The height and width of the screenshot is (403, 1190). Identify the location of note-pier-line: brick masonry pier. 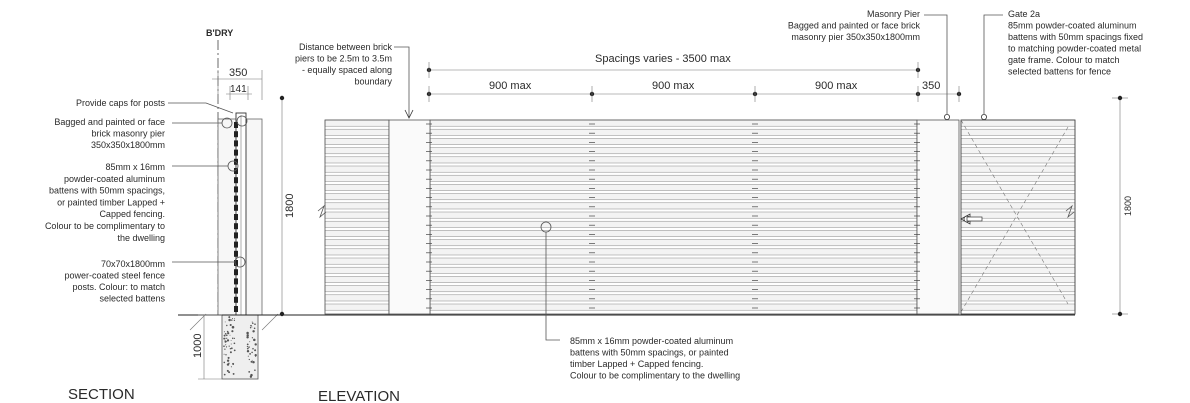
(128, 134).